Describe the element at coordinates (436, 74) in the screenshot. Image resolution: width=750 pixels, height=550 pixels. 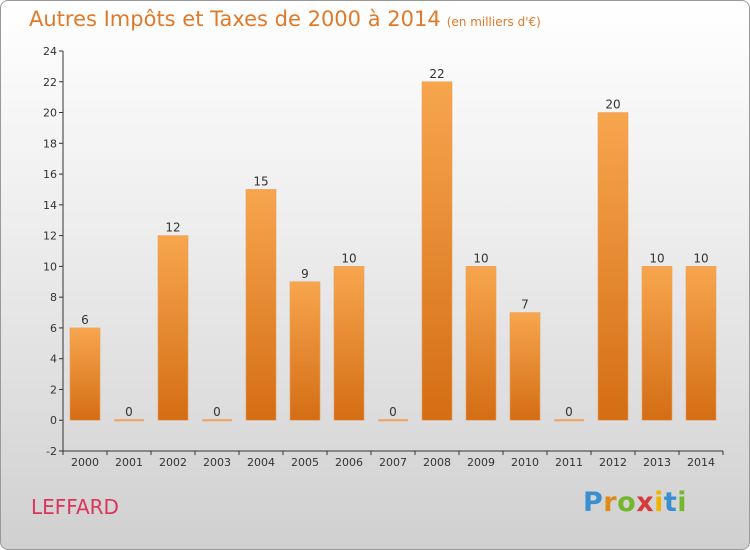
I see `data-label: 22` at that location.